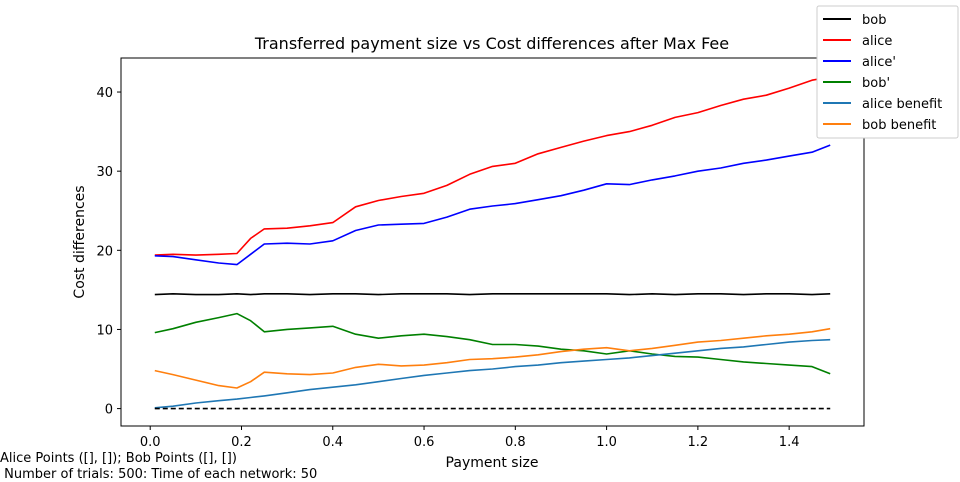 This screenshot has height=482, width=960. Describe the element at coordinates (902, 104) in the screenshot. I see `legend-label: alice benefit` at that location.